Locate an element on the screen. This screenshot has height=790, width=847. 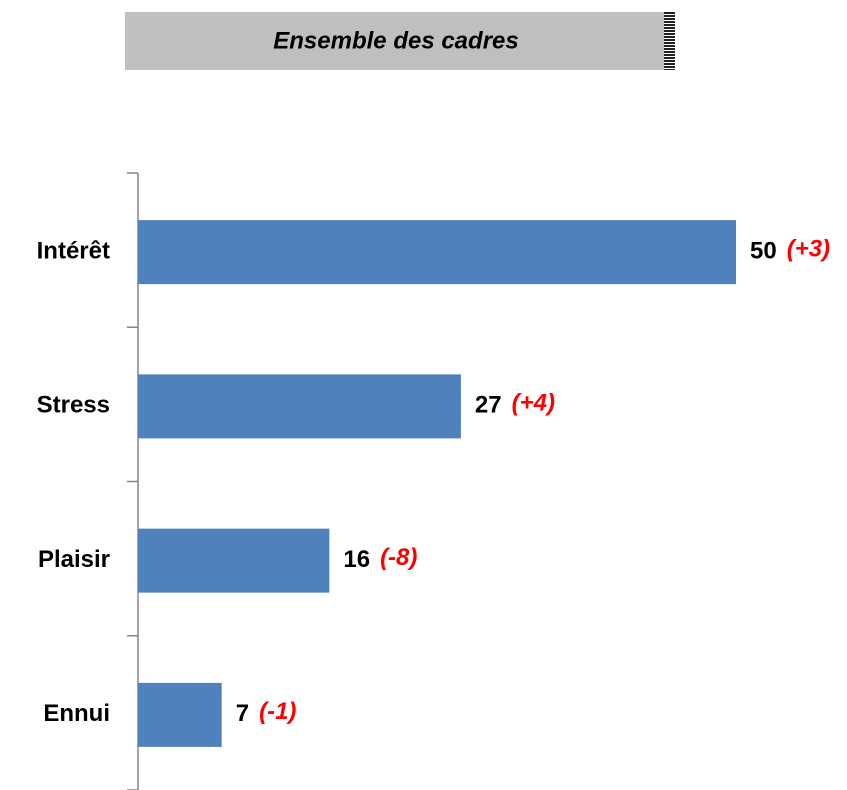
category-label: Stress is located at coordinates (73, 405).